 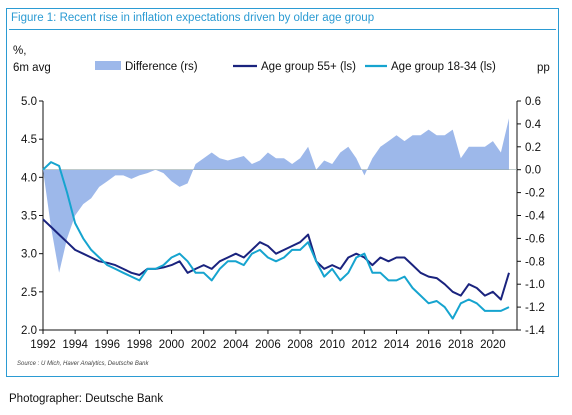 What do you see at coordinates (300, 345) in the screenshot?
I see `x-tick-label: 2008` at bounding box center [300, 345].